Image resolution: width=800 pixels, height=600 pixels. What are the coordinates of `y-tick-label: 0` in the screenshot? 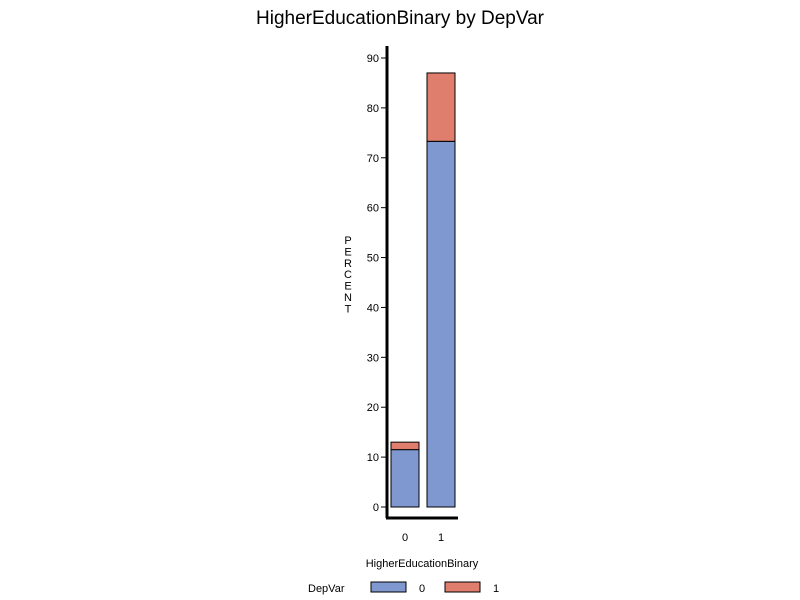 It's located at (376, 508).